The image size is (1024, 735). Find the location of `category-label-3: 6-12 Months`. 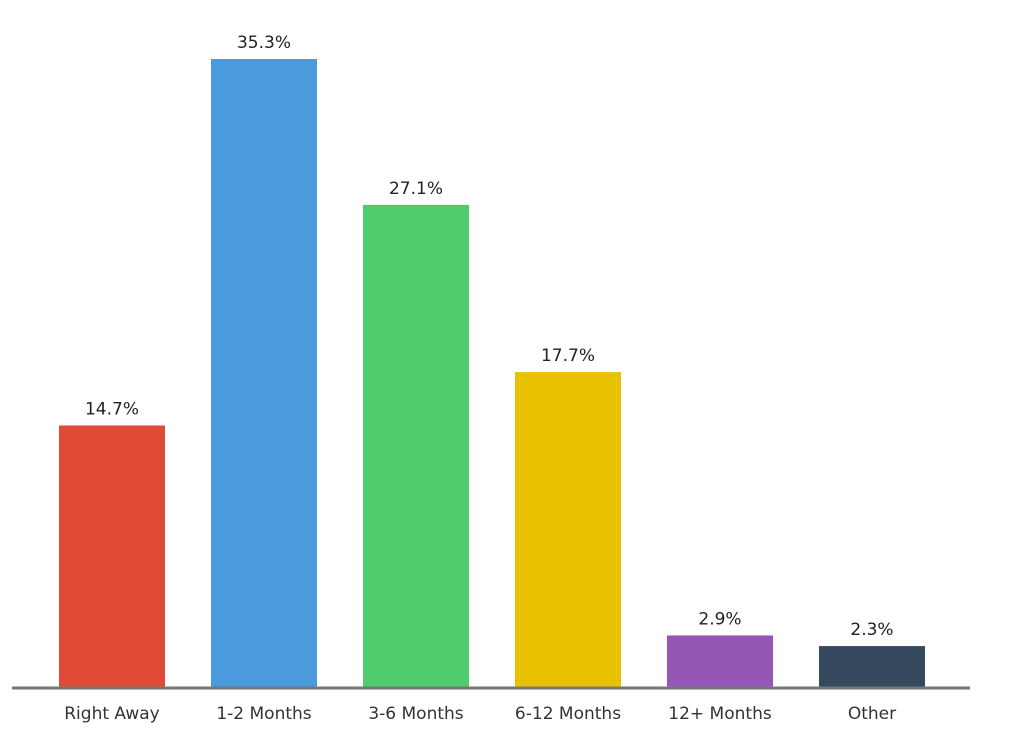

category-label-3: 6-12 Months is located at coordinates (568, 714).